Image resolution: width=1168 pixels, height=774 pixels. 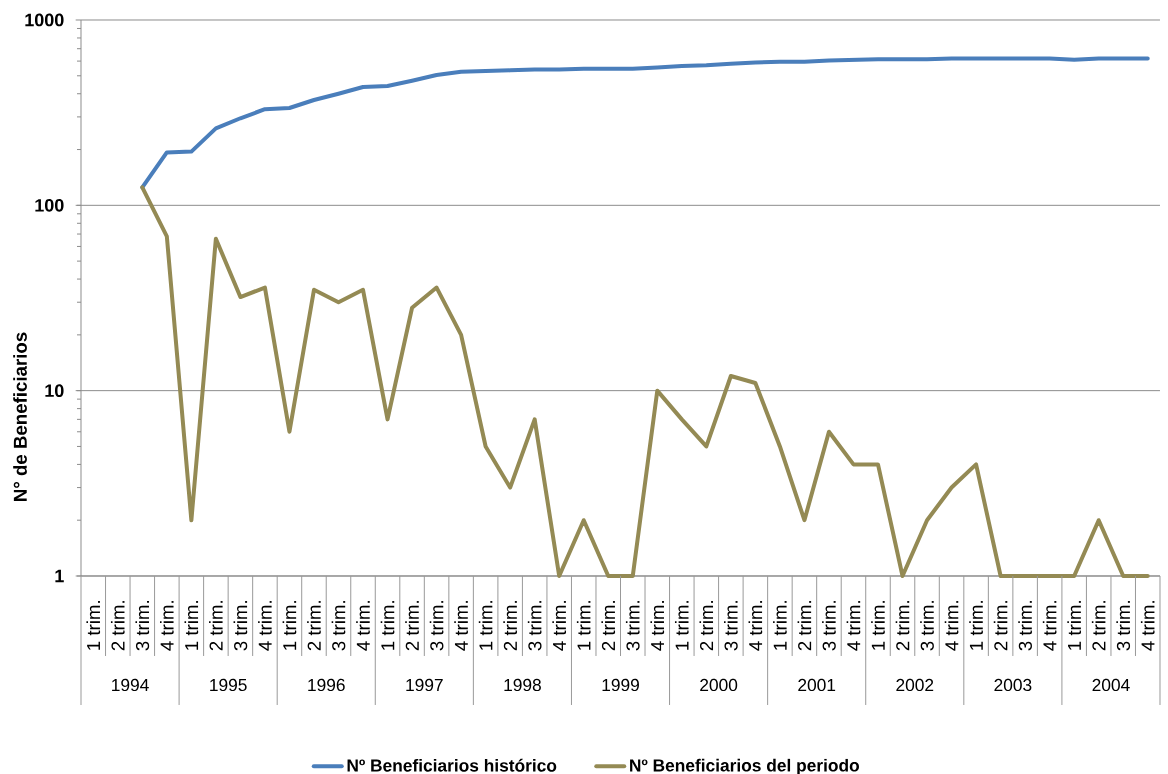 What do you see at coordinates (49, 205) in the screenshot?
I see `y-tick-label: 100` at bounding box center [49, 205].